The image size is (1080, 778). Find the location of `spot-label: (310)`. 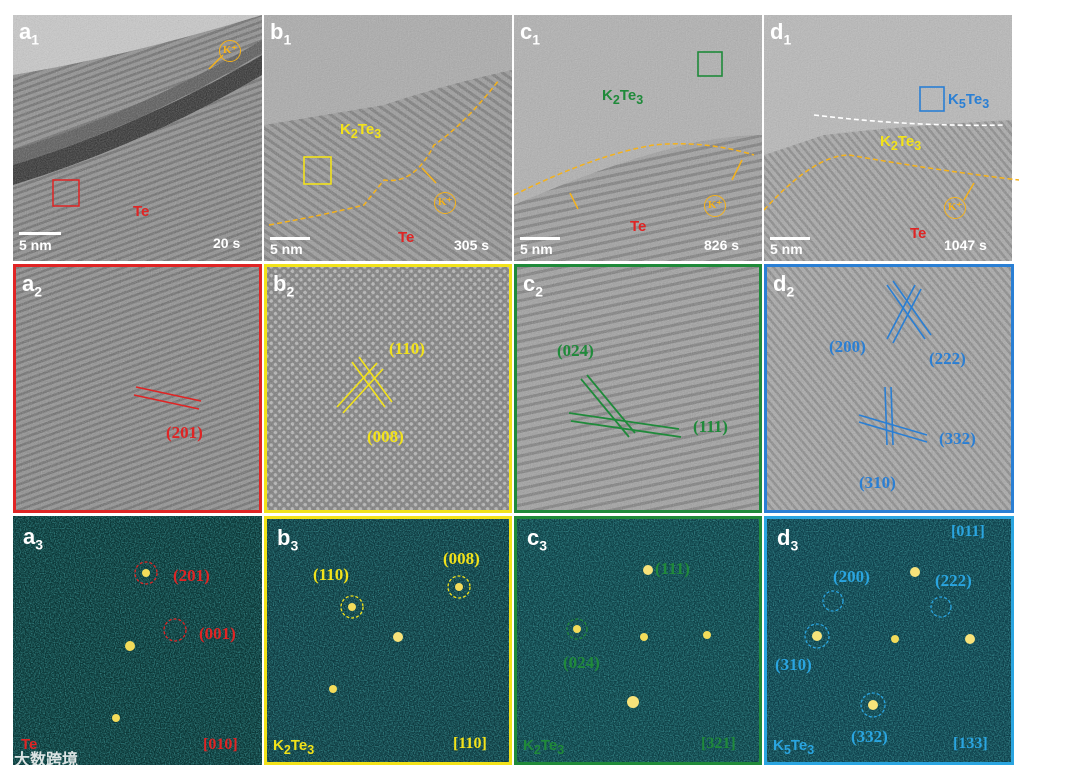

spot-label: (310) is located at coordinates (793, 664).